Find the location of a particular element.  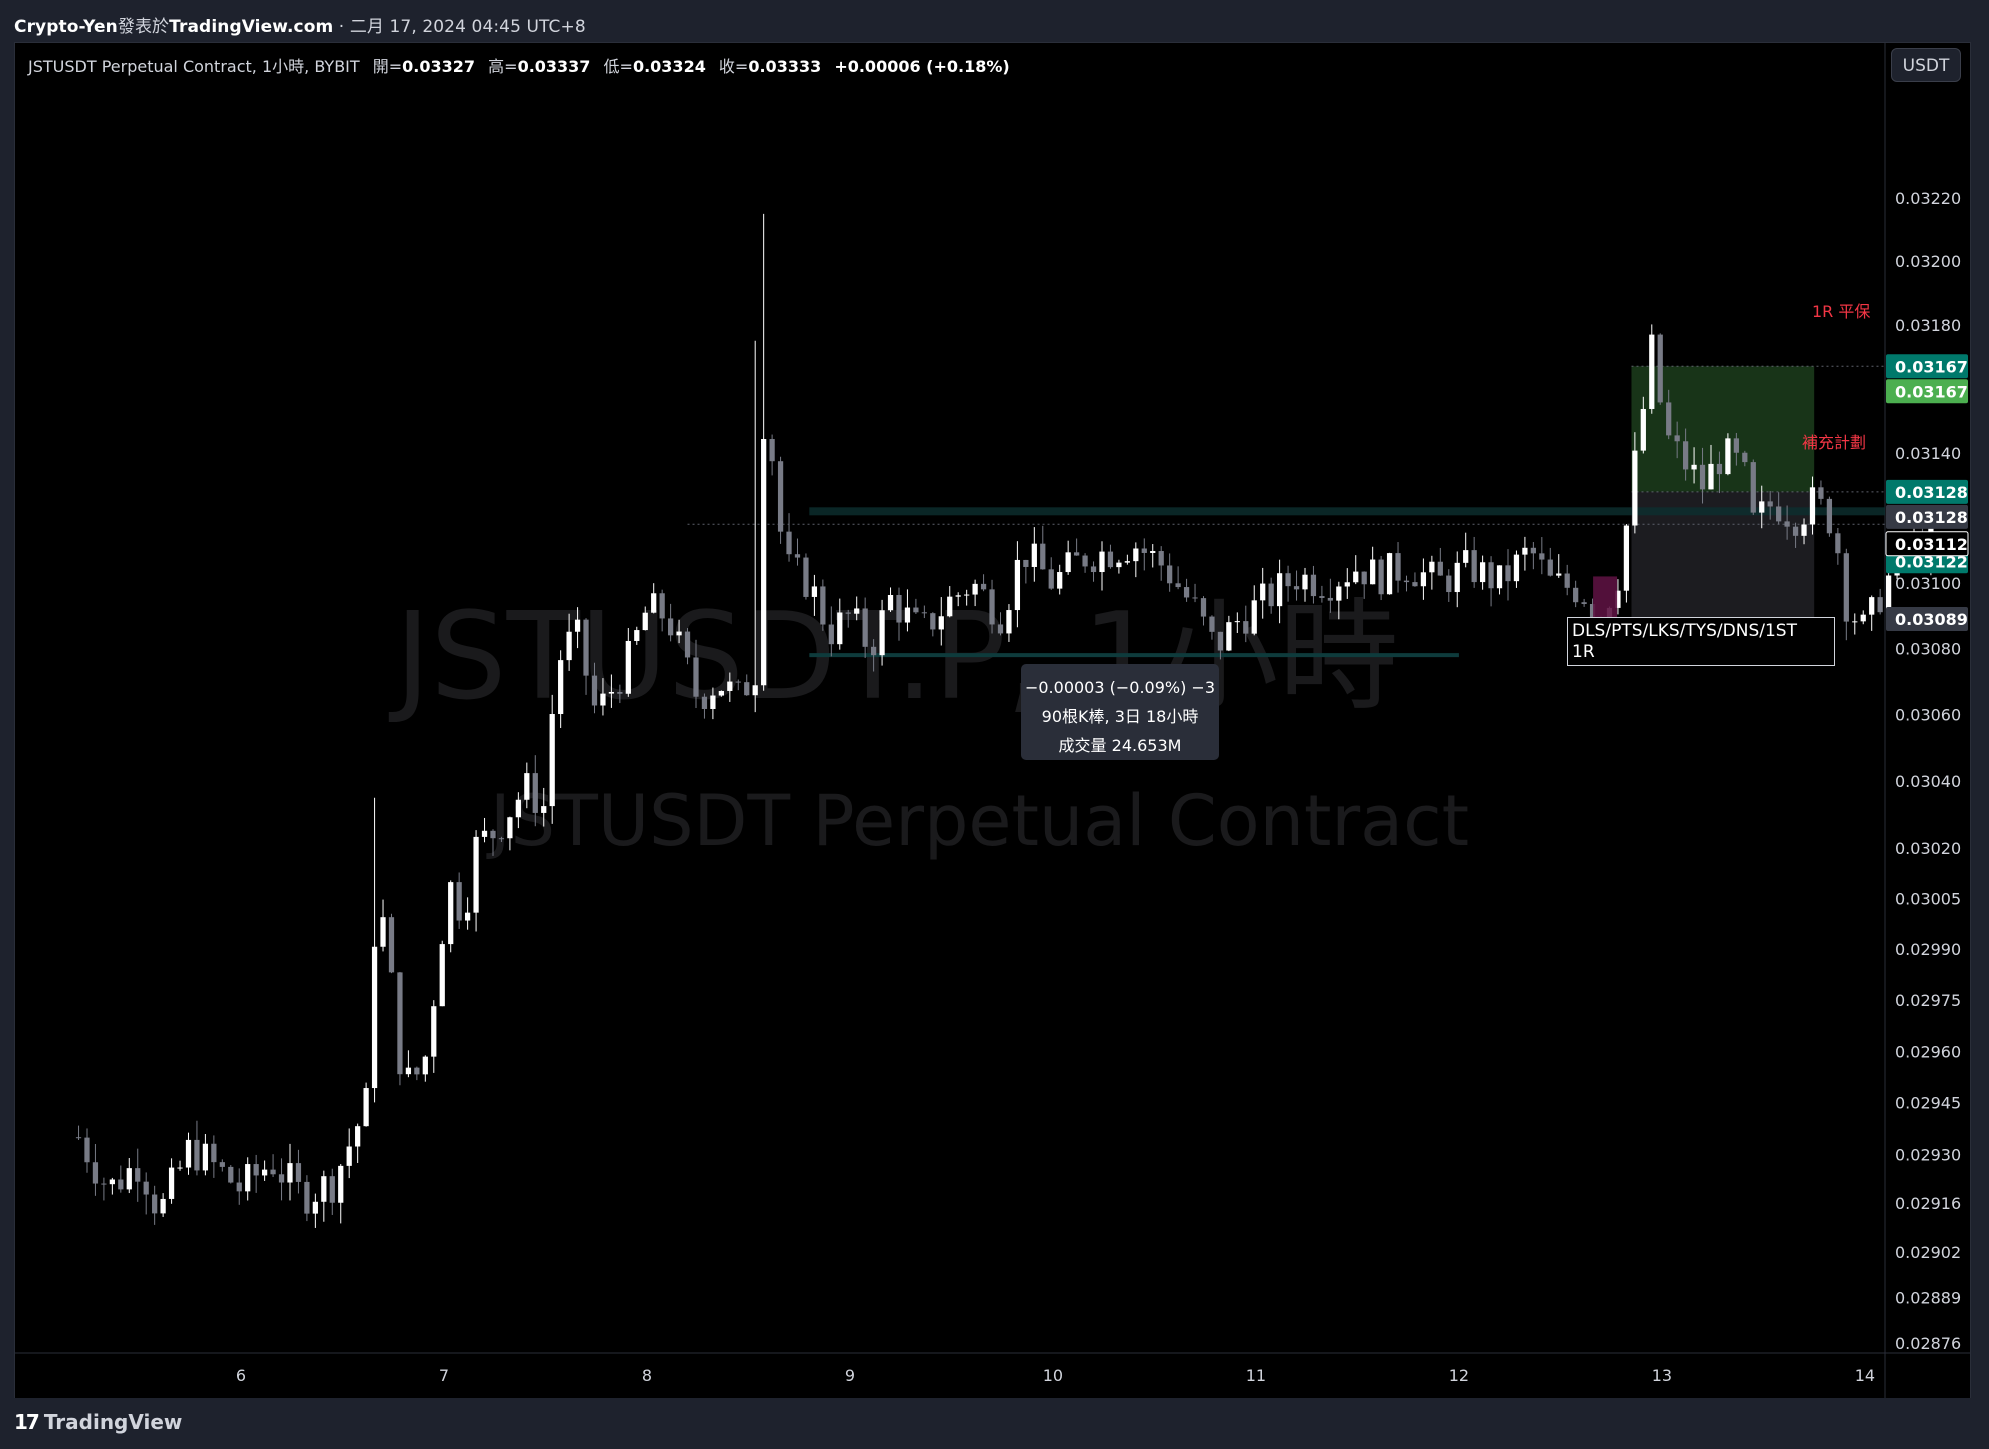

y-tick-label: 0.03020 is located at coordinates (1928, 848).